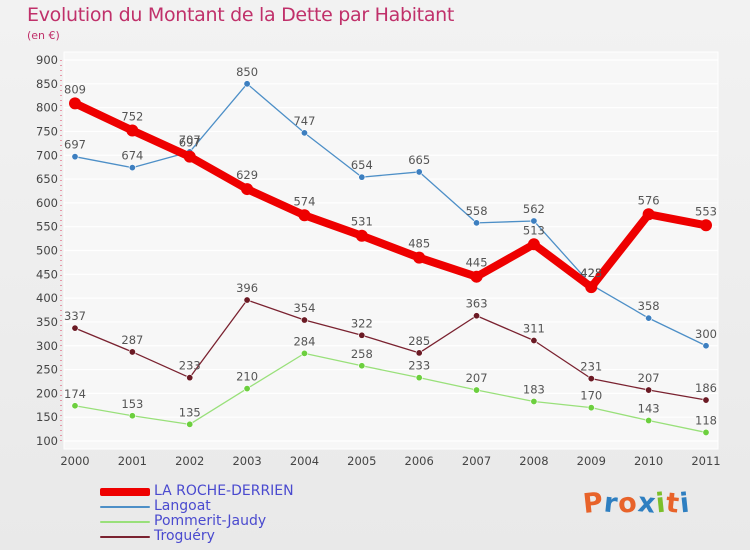 This screenshot has width=750, height=550. What do you see at coordinates (591, 367) in the screenshot?
I see `data-label: 231` at bounding box center [591, 367].